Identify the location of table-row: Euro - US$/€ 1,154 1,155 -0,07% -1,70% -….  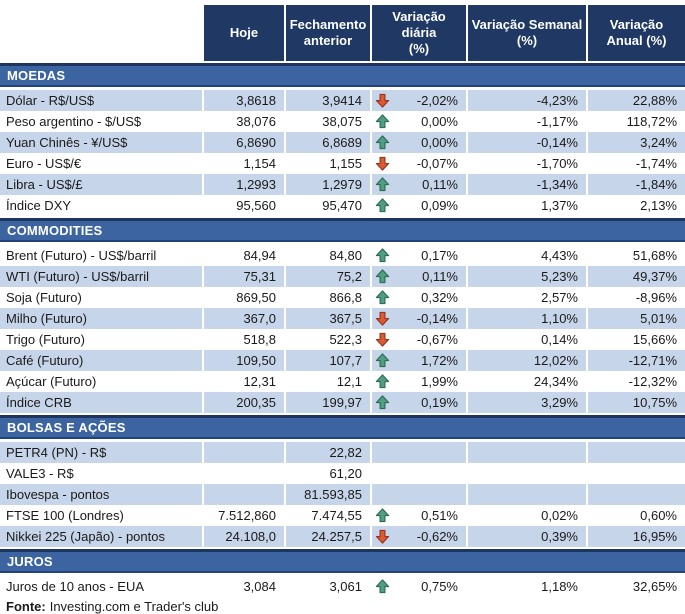
(342, 163).